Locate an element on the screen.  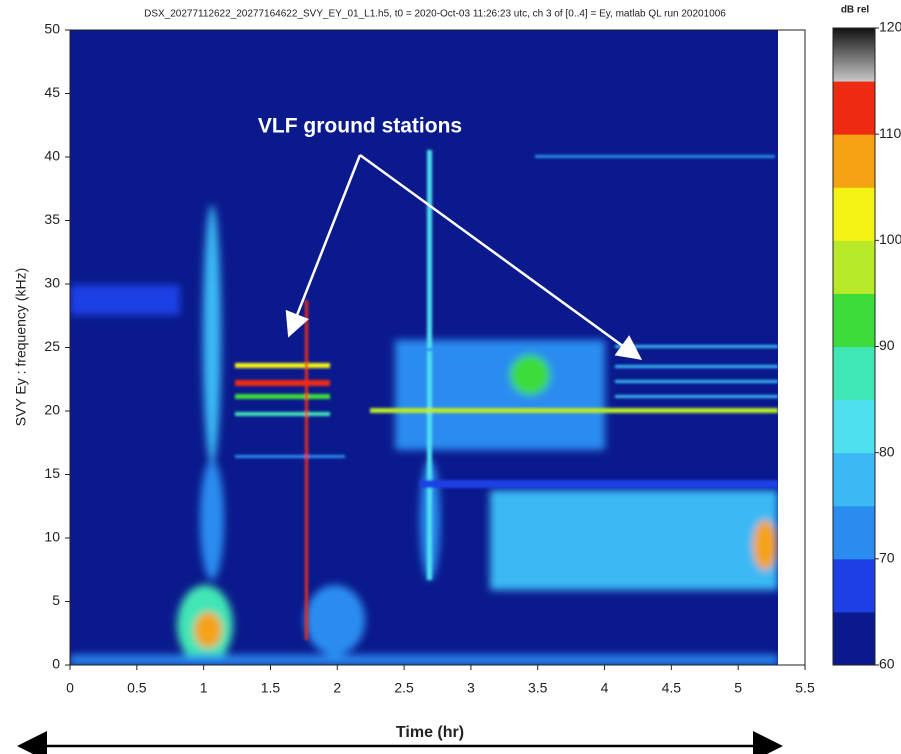
y-tick-label: 50 is located at coordinates (52, 29).